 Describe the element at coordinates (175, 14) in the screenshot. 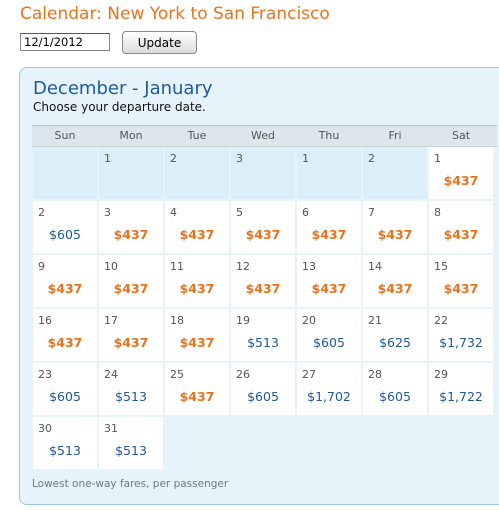

I see `page-title: Calendar: New York to San Francisco` at that location.